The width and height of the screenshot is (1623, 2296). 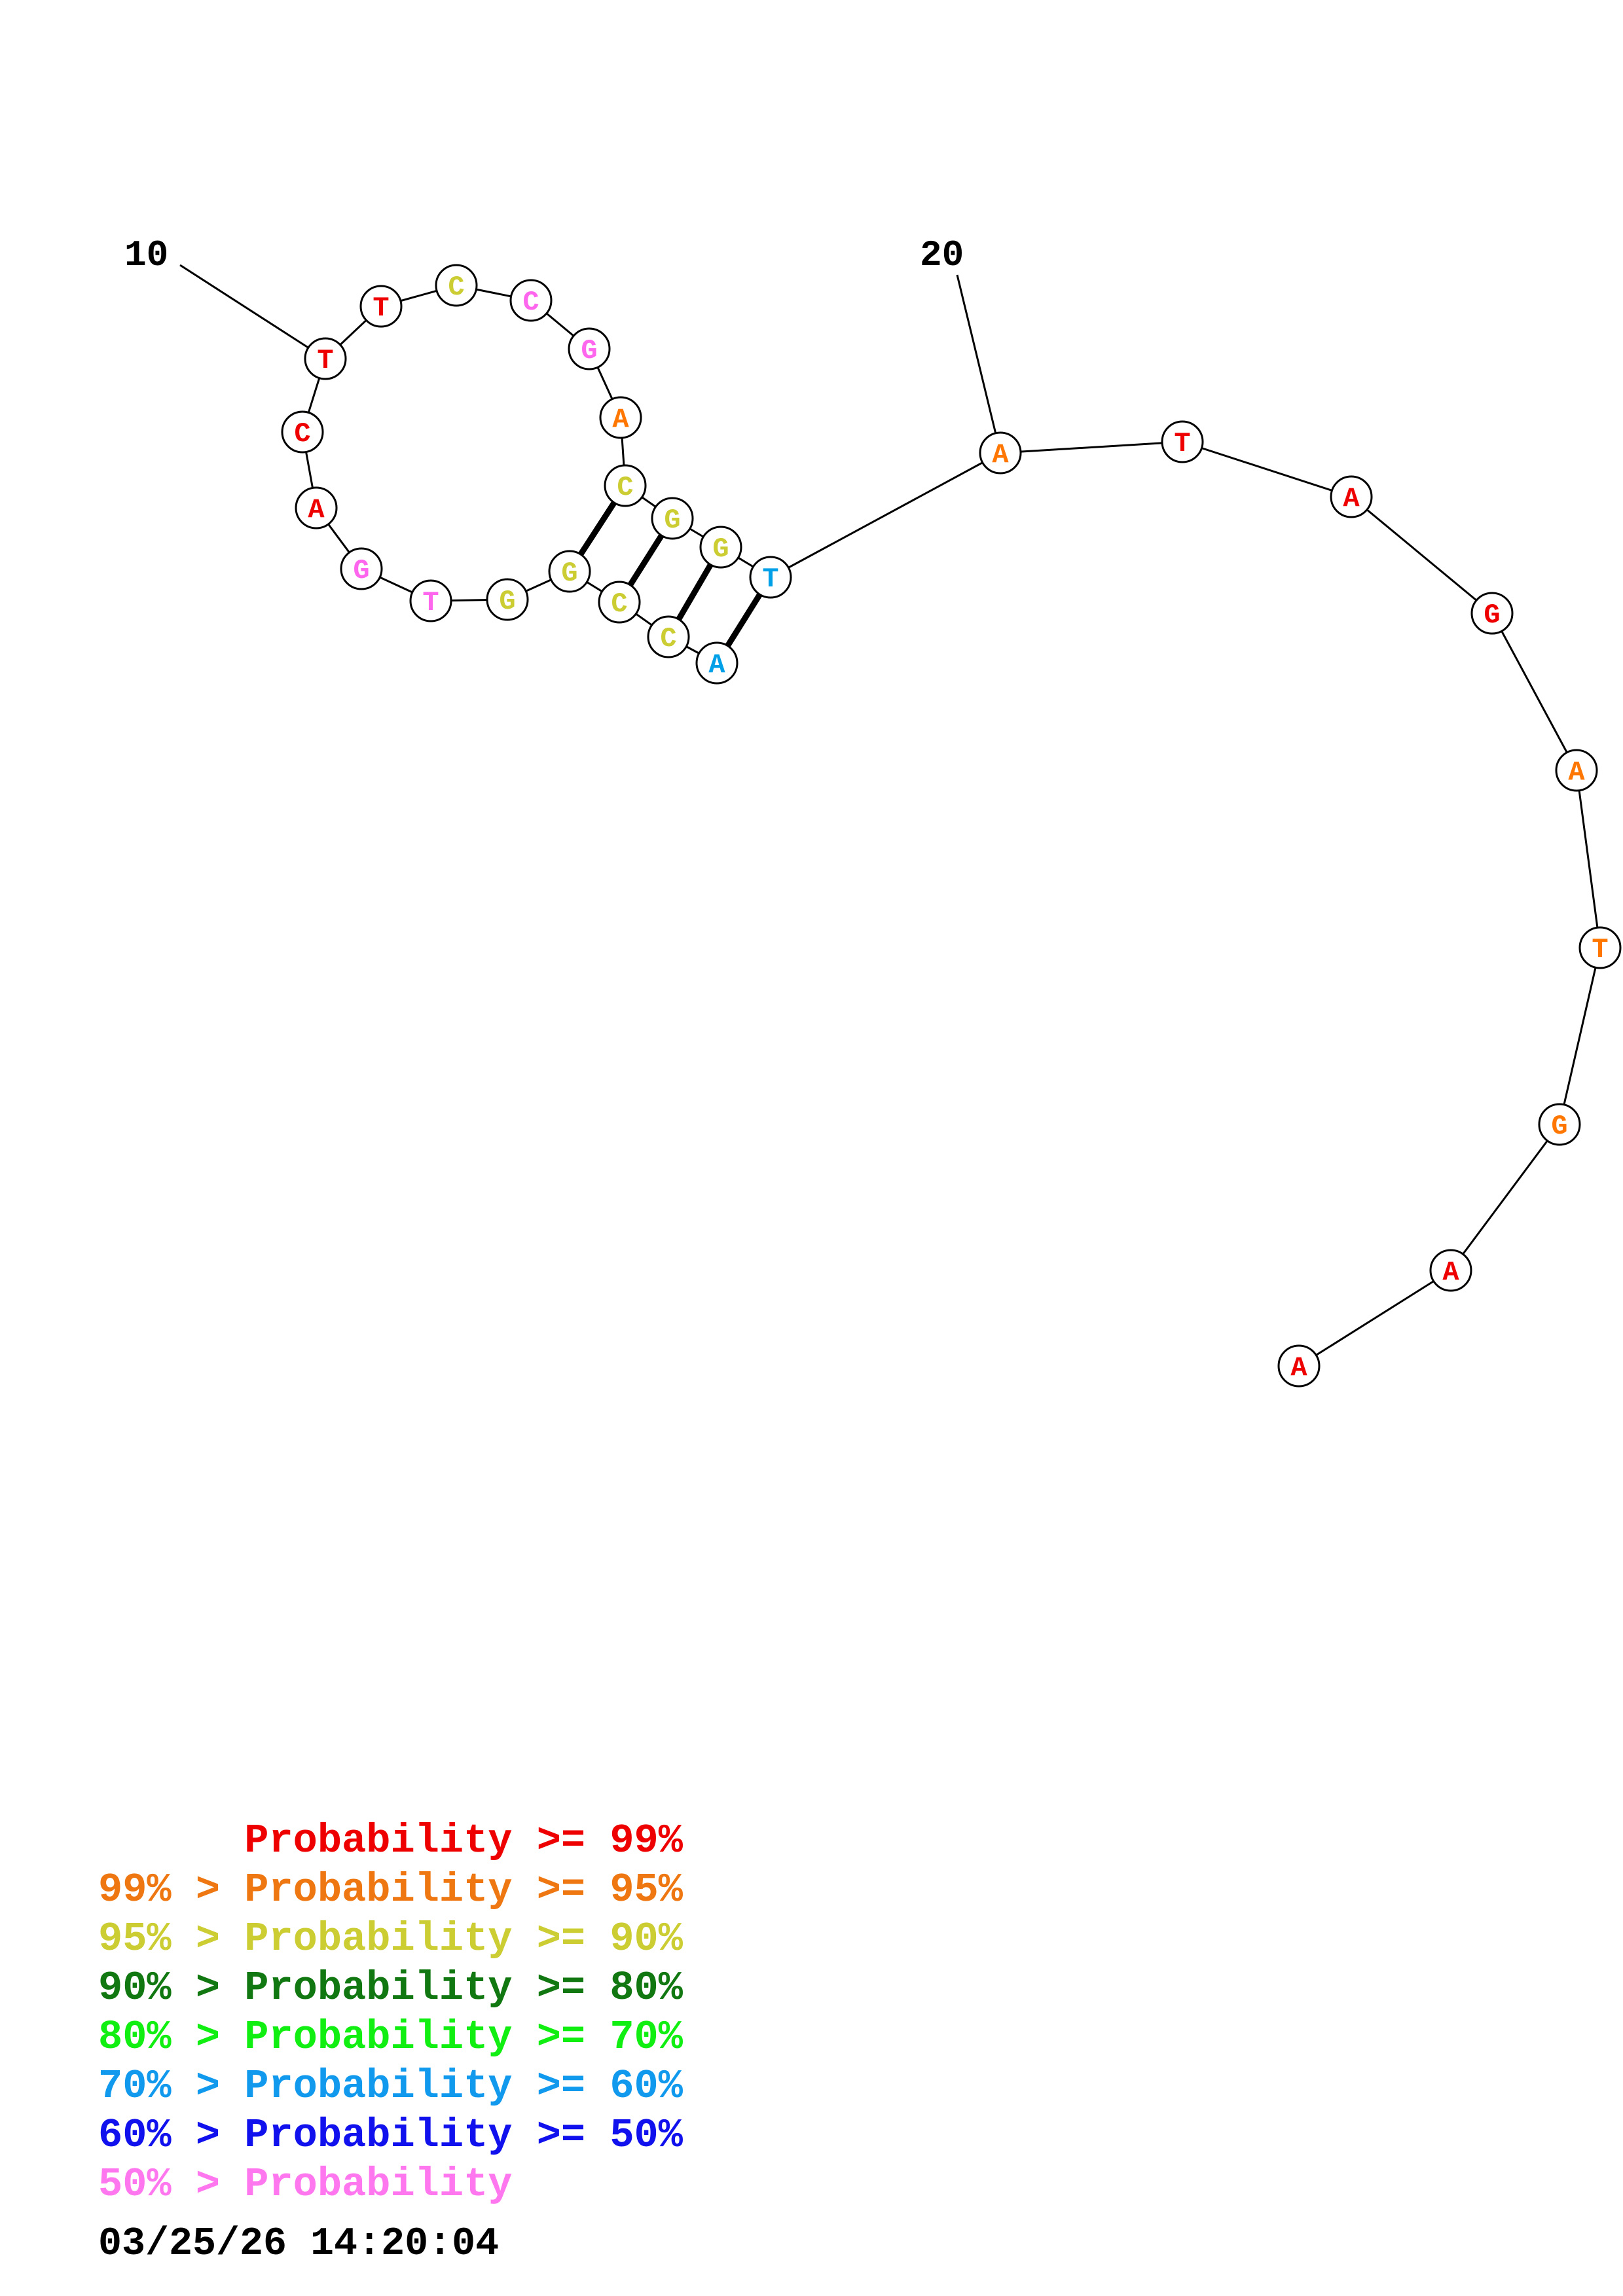 I want to click on legend-entry: 70% > Probability >= 60%, so click(x=390, y=2086).